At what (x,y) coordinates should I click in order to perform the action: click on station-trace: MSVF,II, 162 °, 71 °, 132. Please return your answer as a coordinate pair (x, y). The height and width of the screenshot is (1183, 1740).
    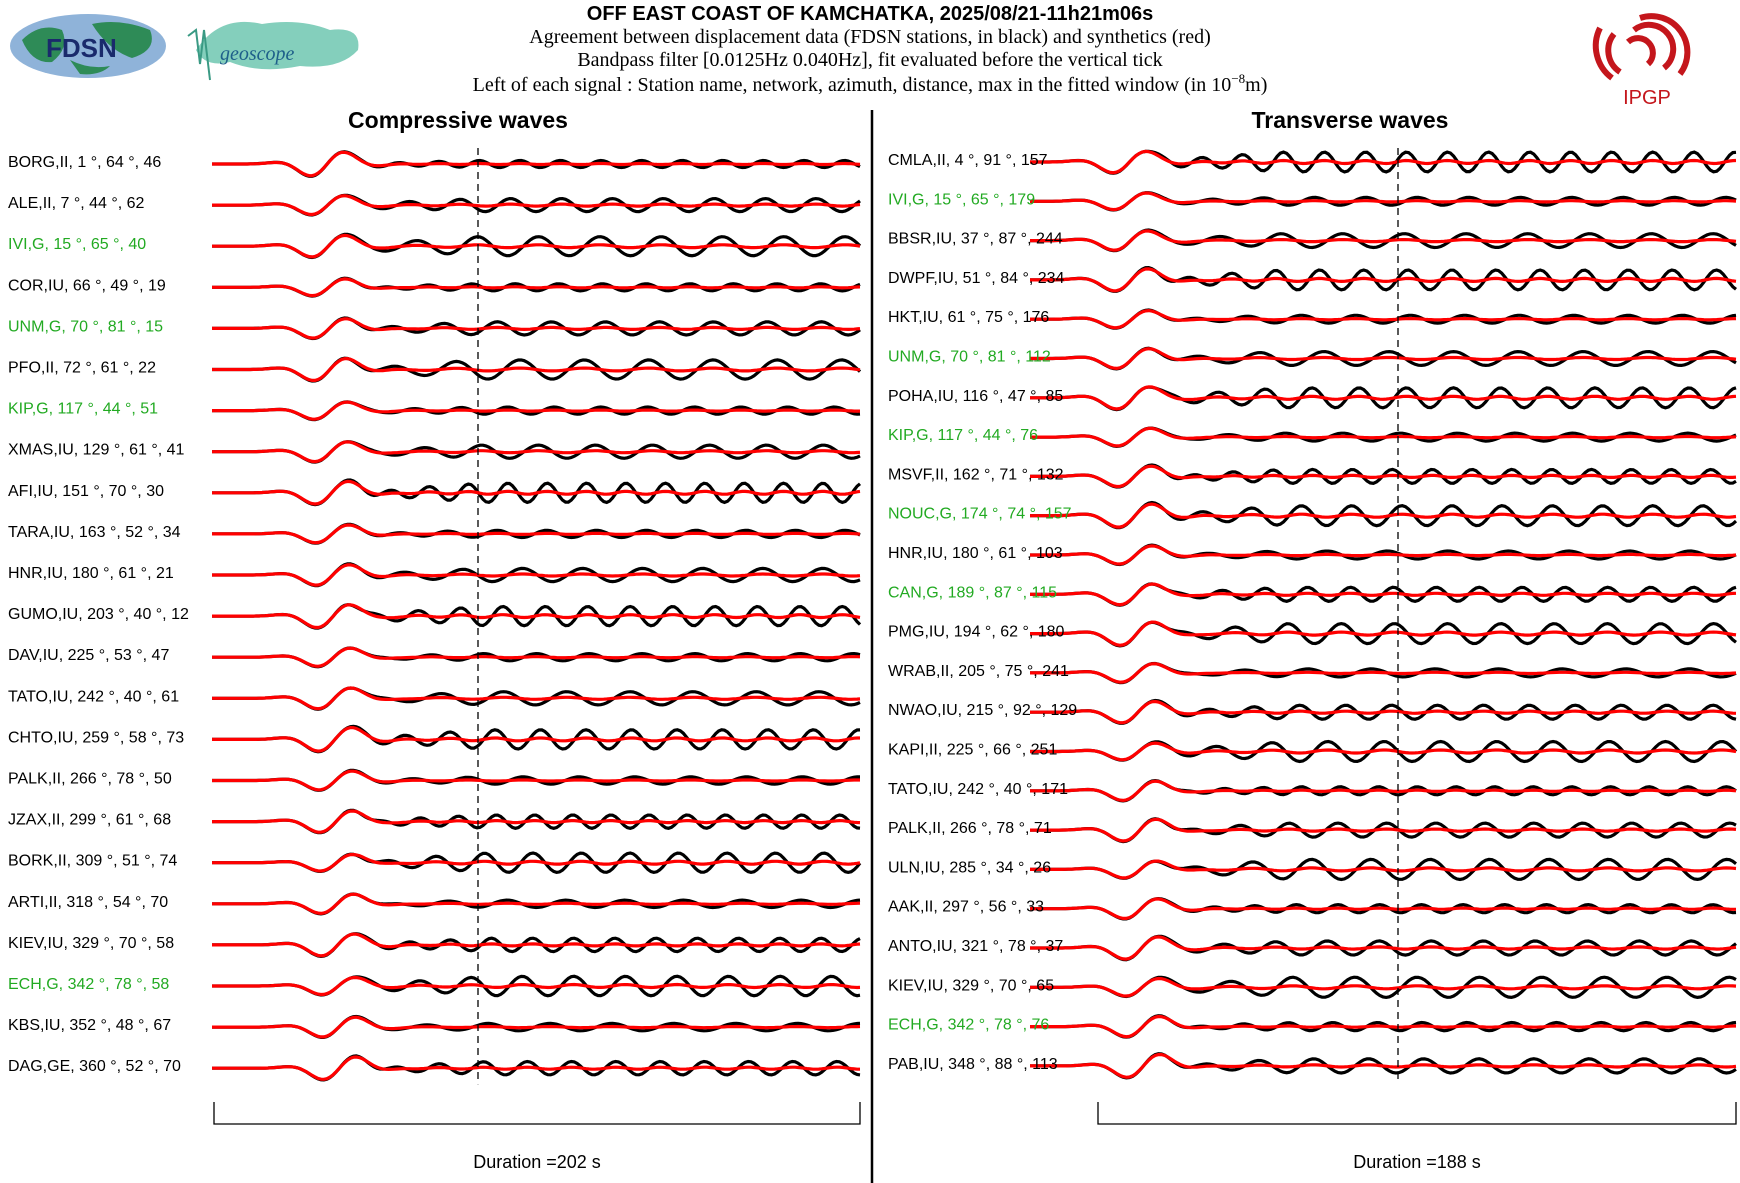
    Looking at the image, I should click on (1312, 476).